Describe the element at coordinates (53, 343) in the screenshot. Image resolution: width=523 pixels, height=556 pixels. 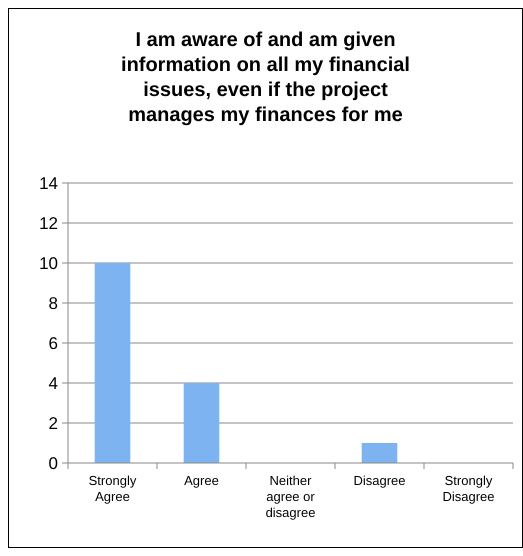
I see `y-tick-label: 6` at that location.